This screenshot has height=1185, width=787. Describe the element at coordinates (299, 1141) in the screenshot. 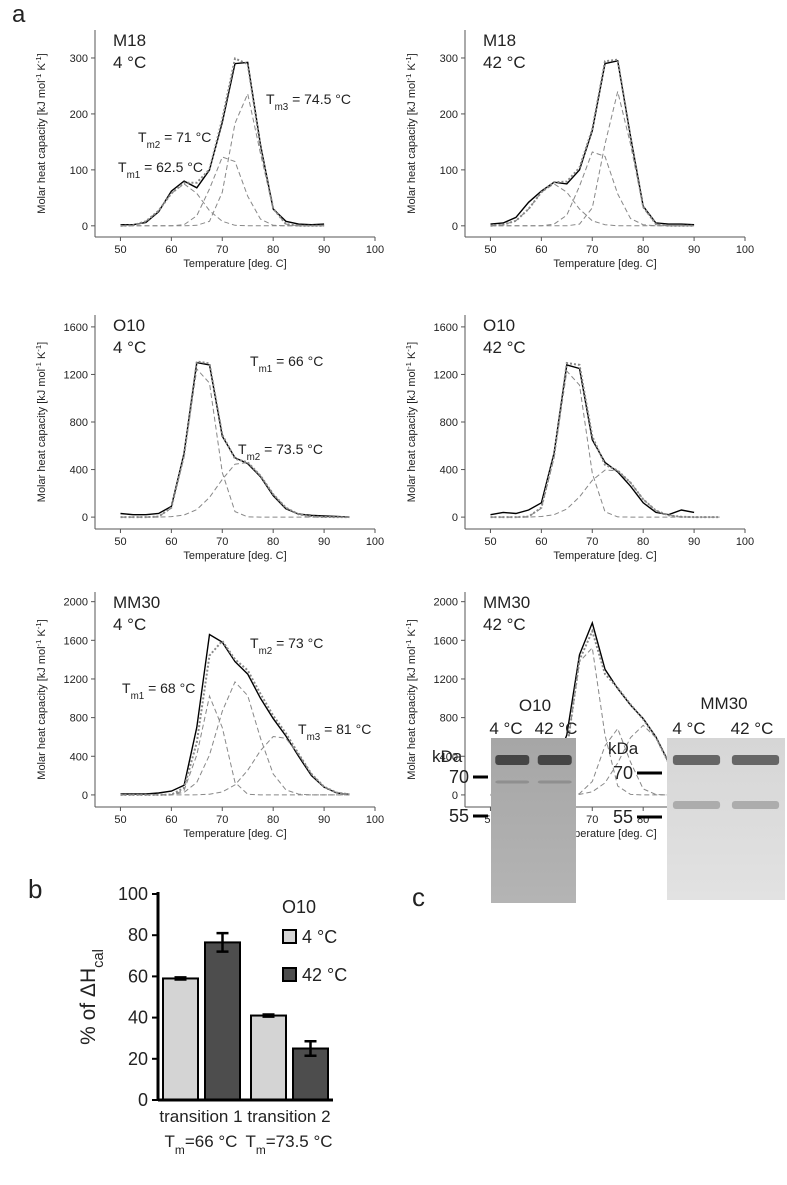

I see `x-tick-sublabel-part: =73.5 °C` at that location.